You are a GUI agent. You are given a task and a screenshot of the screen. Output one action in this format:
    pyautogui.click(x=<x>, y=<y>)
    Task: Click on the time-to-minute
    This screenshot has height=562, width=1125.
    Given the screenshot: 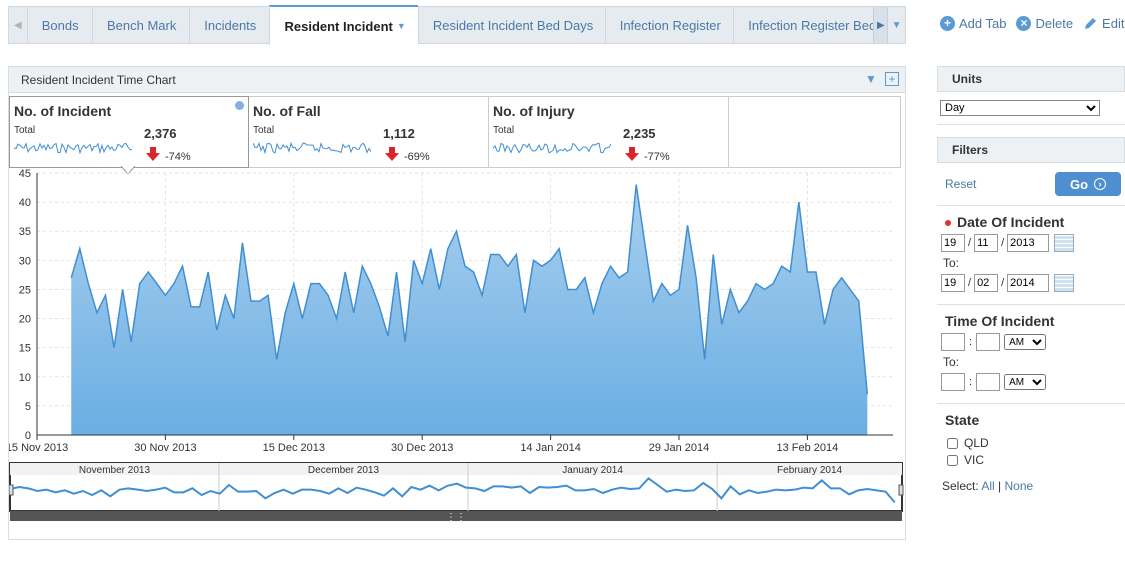 What is the action you would take?
    pyautogui.click(x=988, y=382)
    